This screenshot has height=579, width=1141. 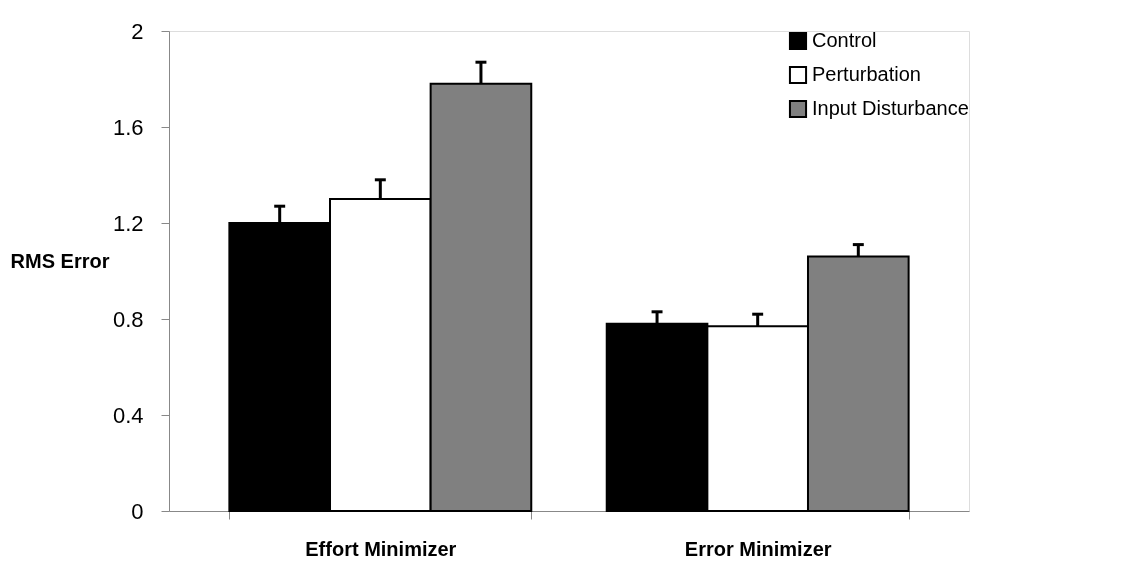 I want to click on y-tick-label: 0.4, so click(x=128, y=415).